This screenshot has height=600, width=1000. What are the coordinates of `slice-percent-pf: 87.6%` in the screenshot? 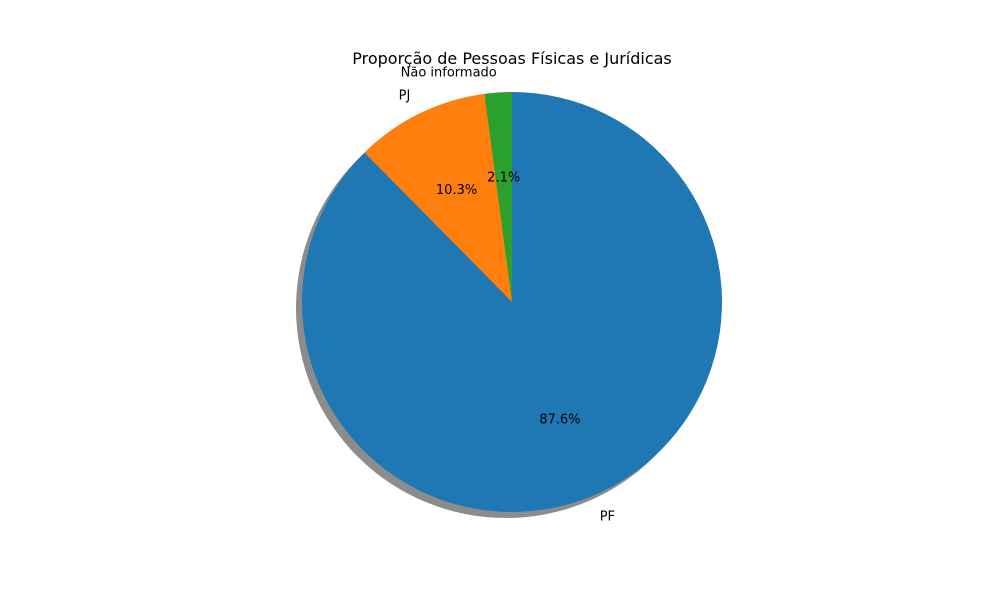 It's located at (559, 420).